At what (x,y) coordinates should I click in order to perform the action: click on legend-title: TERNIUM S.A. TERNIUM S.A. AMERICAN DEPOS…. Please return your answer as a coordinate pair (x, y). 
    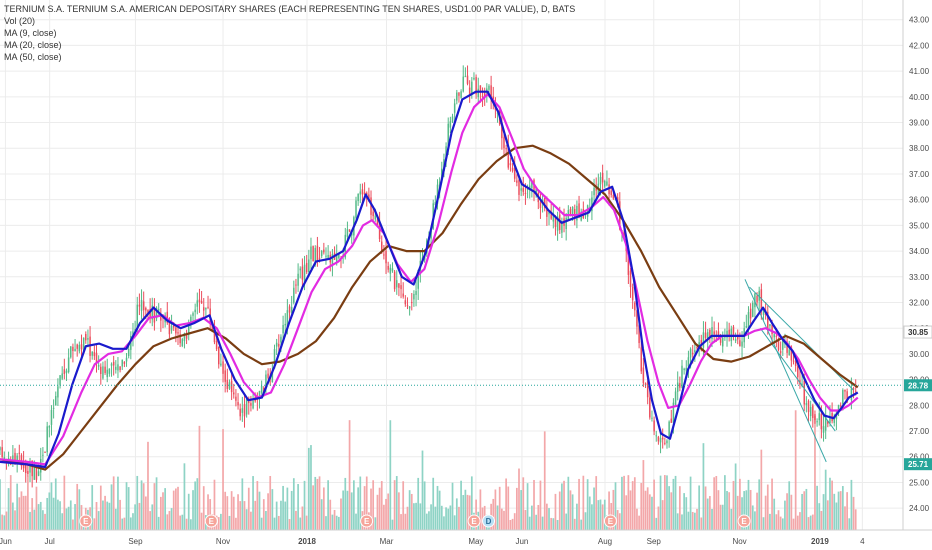
    Looking at the image, I should click on (290, 9).